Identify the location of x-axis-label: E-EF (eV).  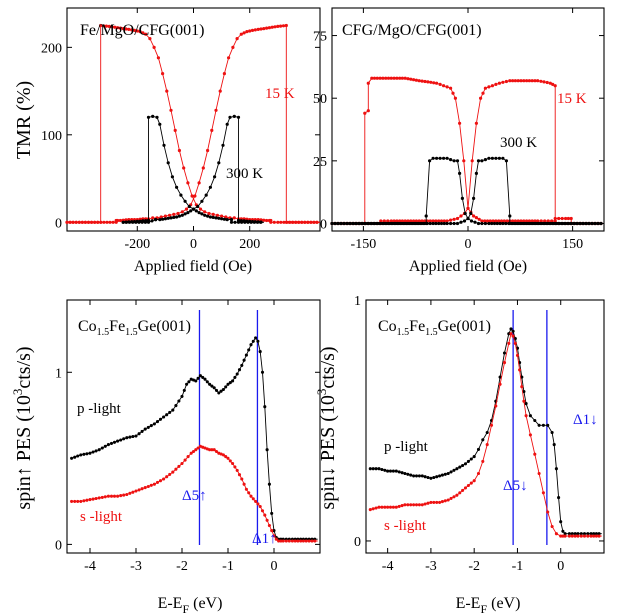
(190, 604).